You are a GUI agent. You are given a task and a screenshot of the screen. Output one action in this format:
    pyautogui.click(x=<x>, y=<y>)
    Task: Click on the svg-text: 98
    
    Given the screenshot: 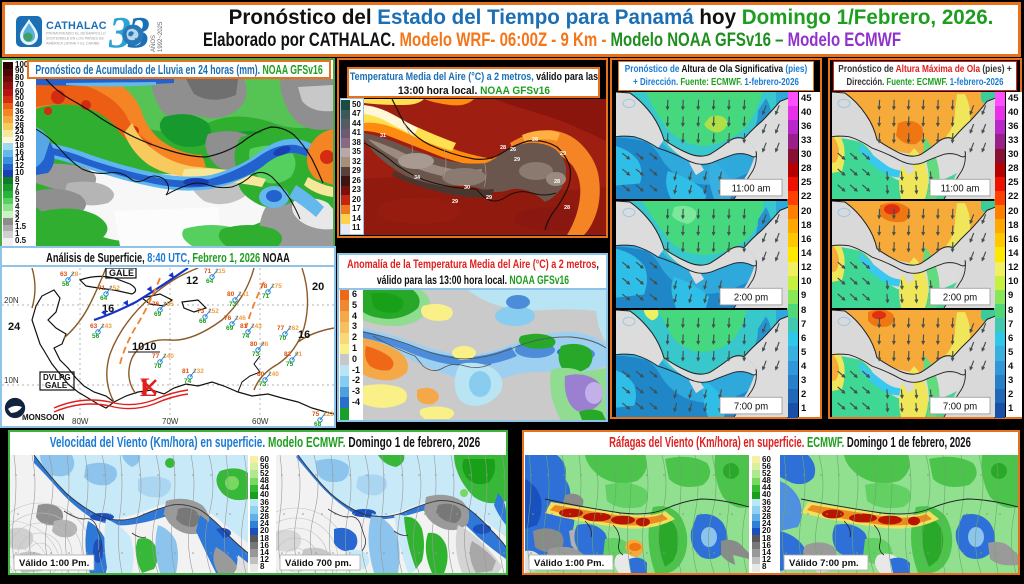 What is the action you would take?
    pyautogui.click(x=265, y=344)
    